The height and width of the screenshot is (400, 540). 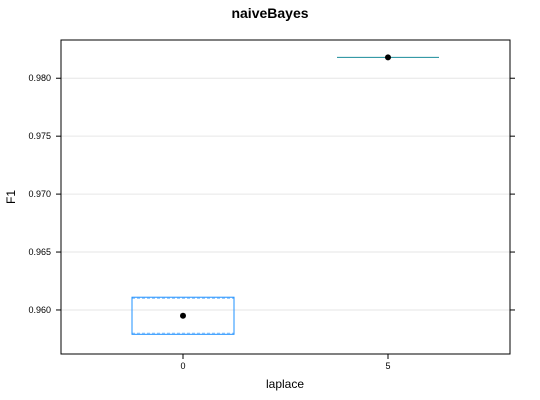 What do you see at coordinates (269, 13) in the screenshot?
I see `chart-title: naiveBayes` at bounding box center [269, 13].